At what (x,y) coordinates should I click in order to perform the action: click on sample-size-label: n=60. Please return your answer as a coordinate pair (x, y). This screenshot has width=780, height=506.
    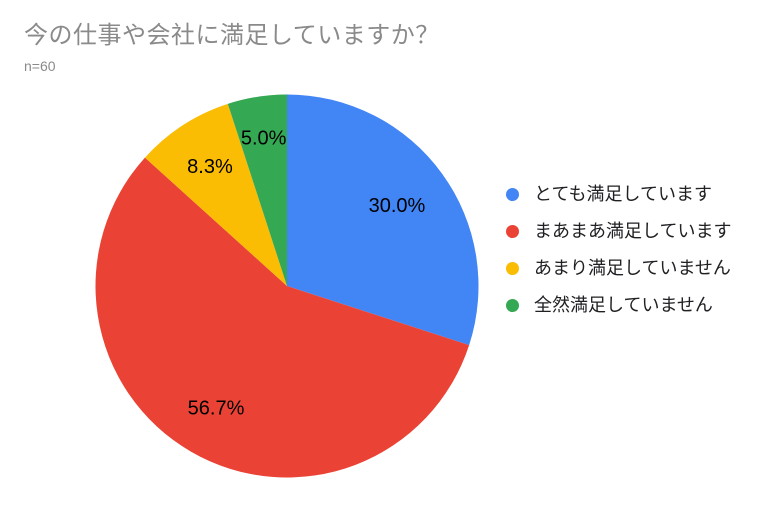
    Looking at the image, I should click on (40, 66).